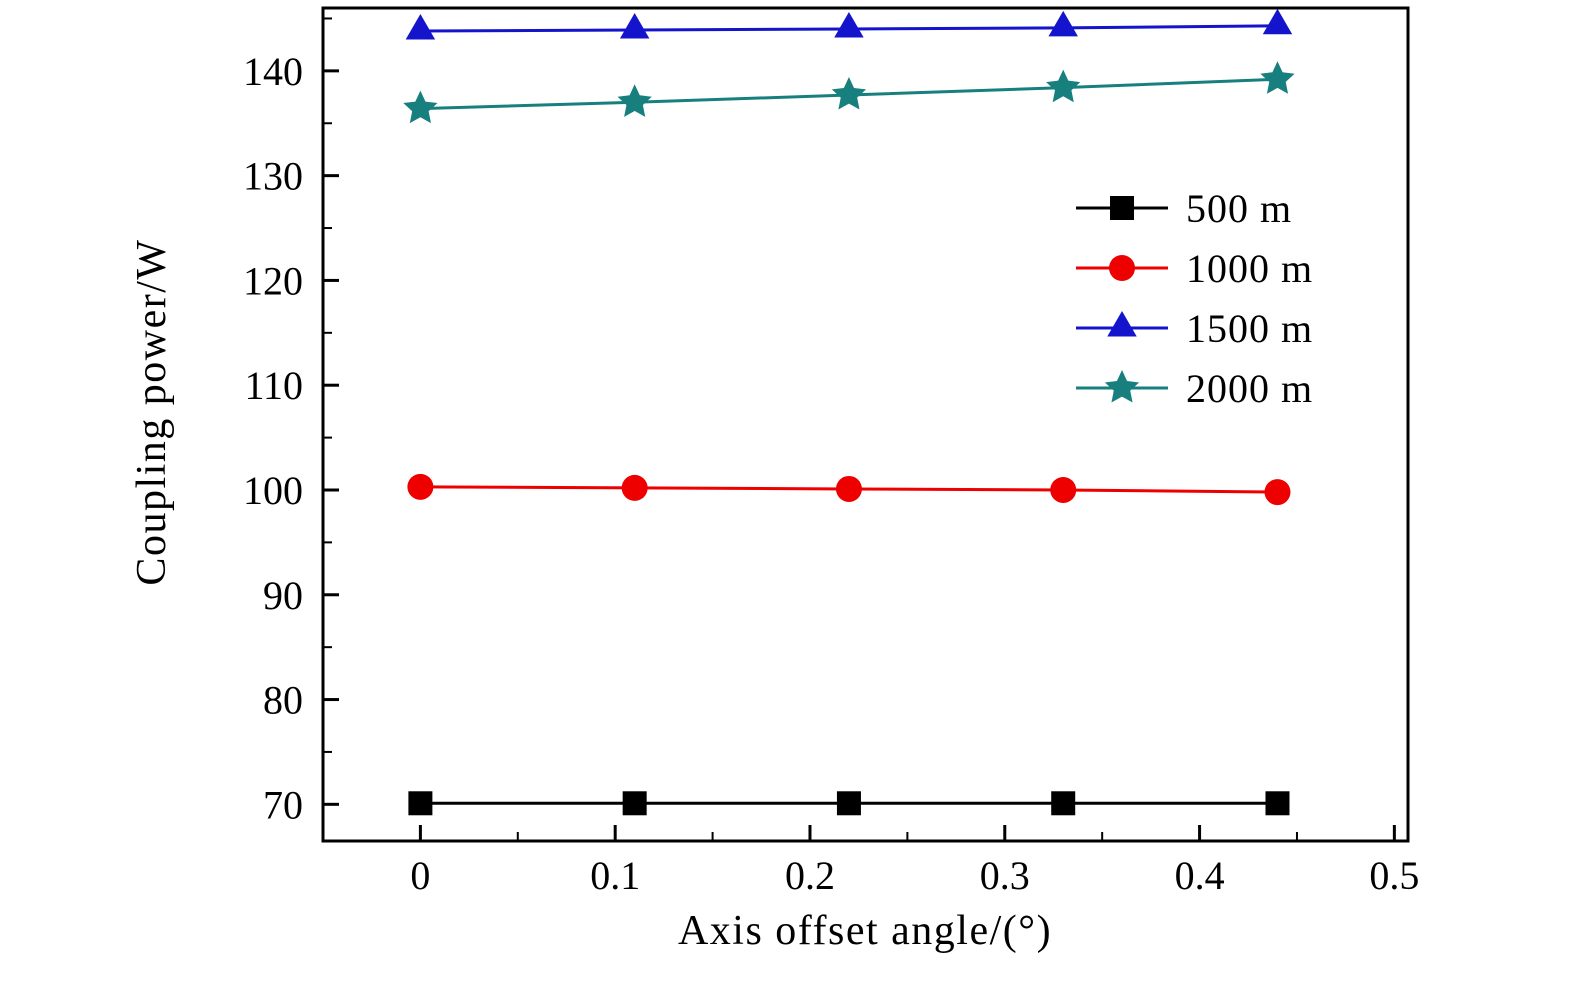 The height and width of the screenshot is (984, 1575). What do you see at coordinates (283, 804) in the screenshot?
I see `y-tick-label: 70` at bounding box center [283, 804].